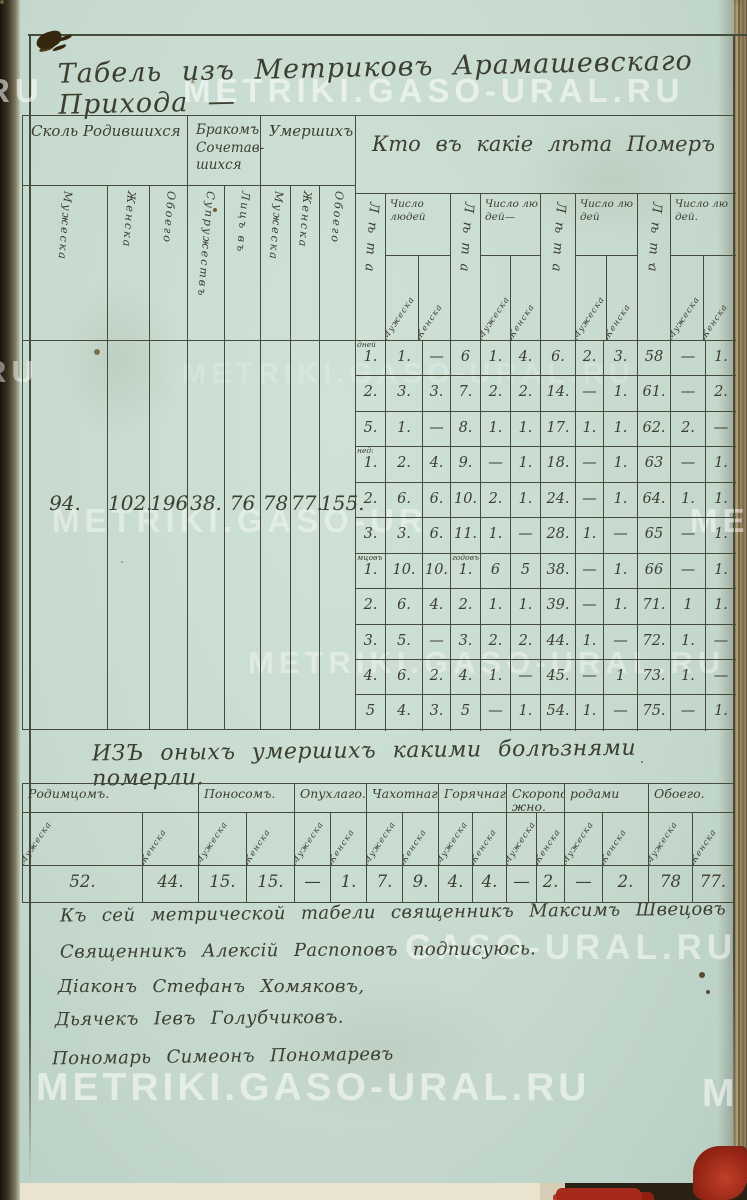  I want to click on male-count-cell: 1, so click(688, 606).